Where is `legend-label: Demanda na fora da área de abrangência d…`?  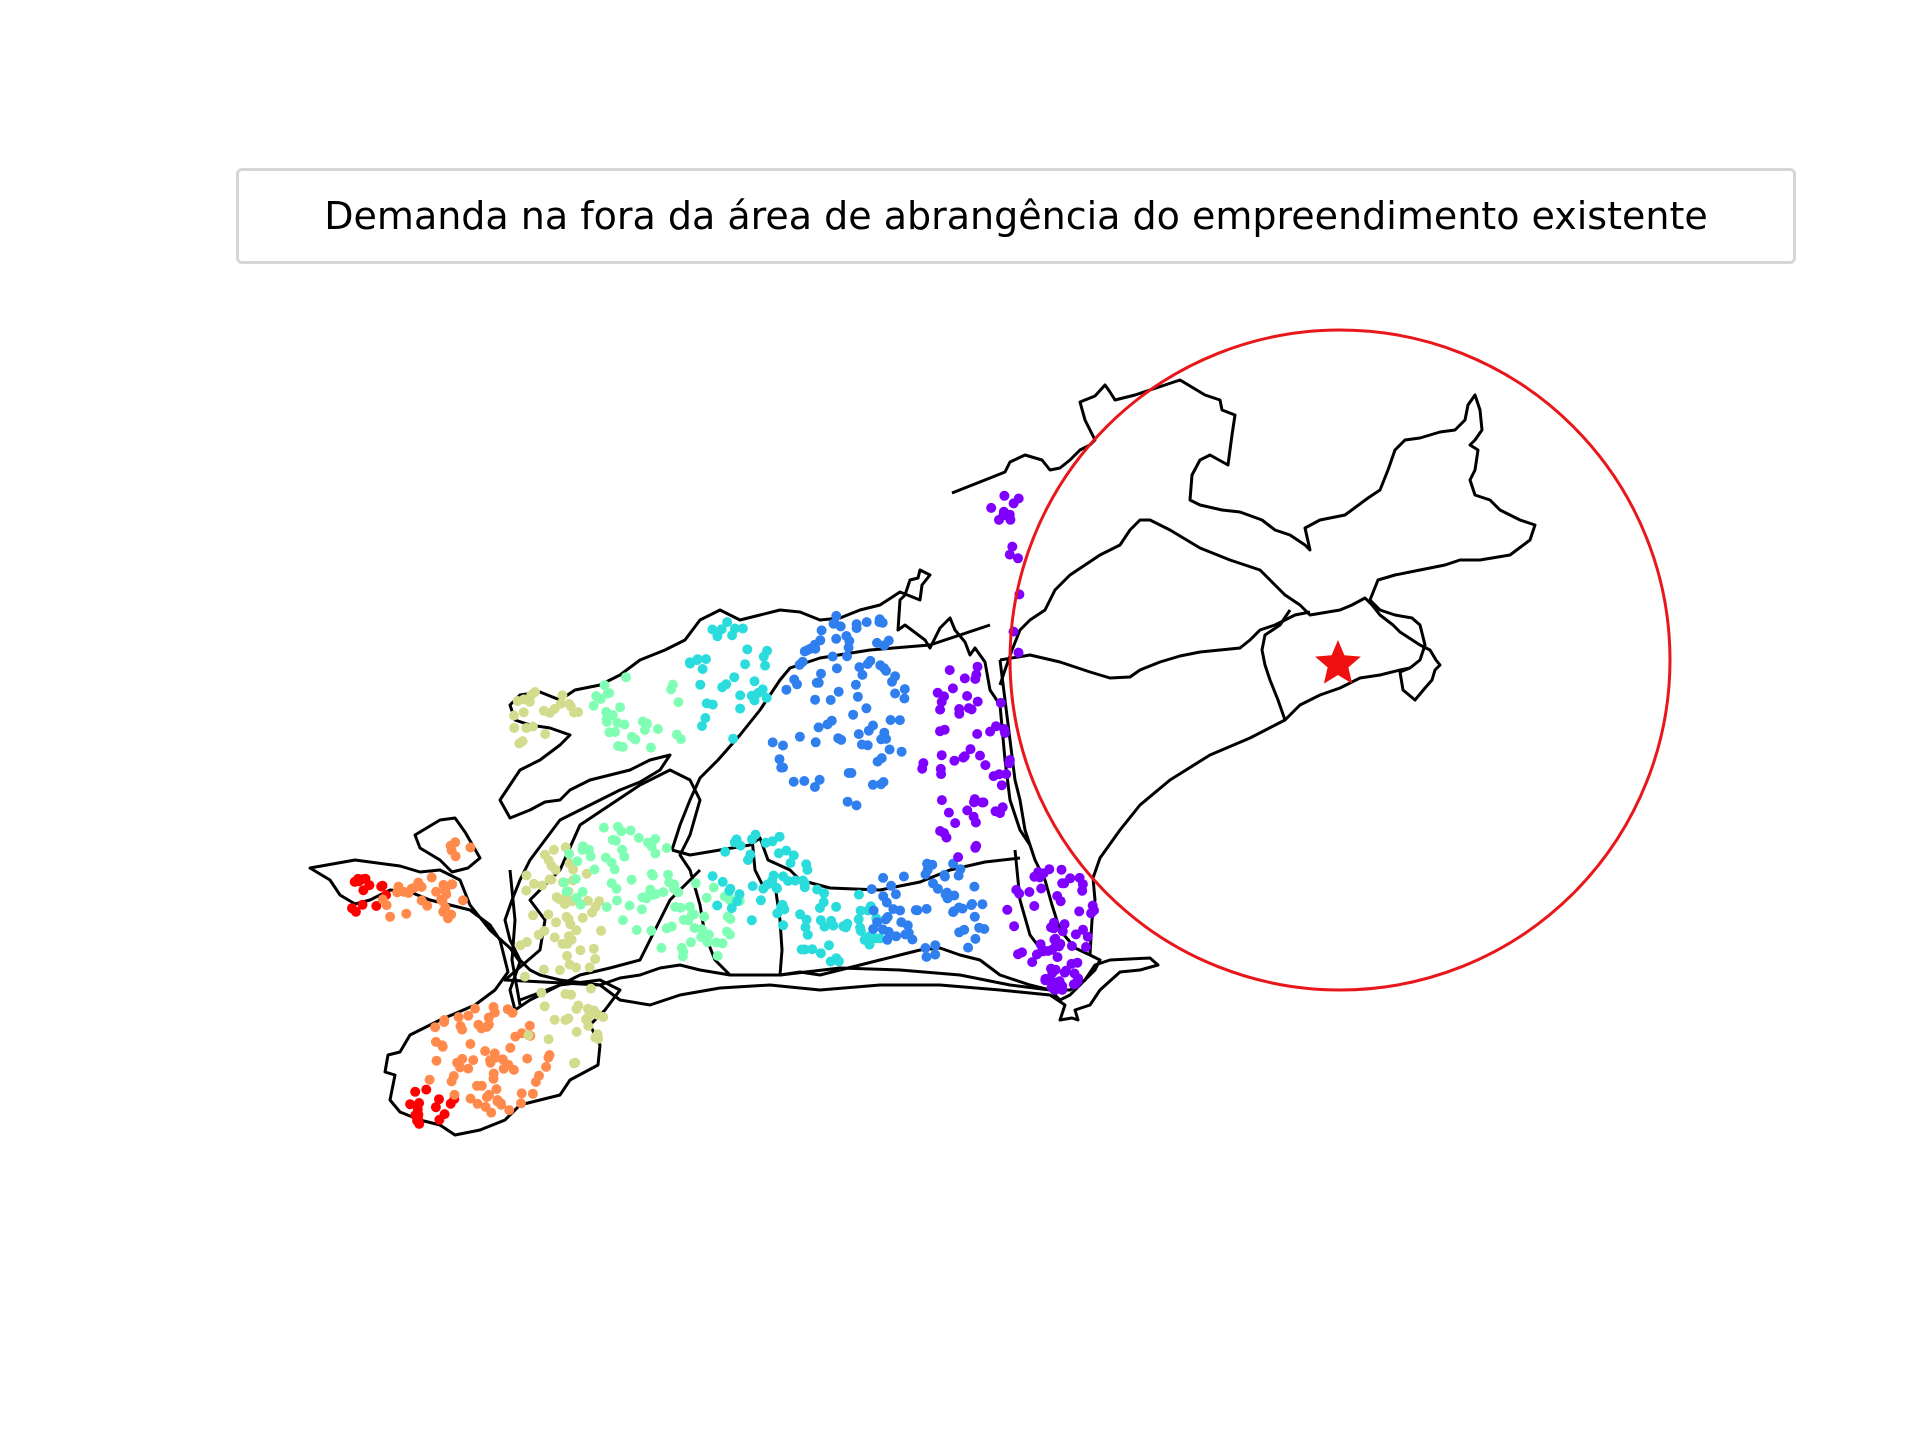
legend-label: Demanda na fora da área de abrangência d… is located at coordinates (1016, 216).